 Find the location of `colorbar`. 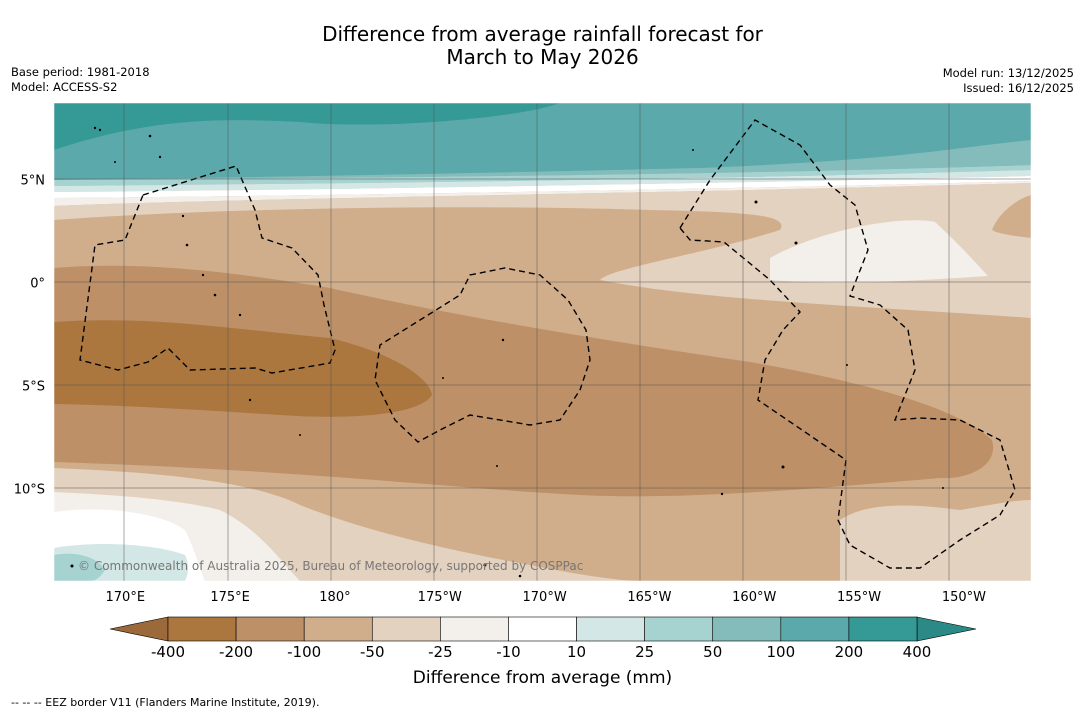

colorbar is located at coordinates (543, 629).